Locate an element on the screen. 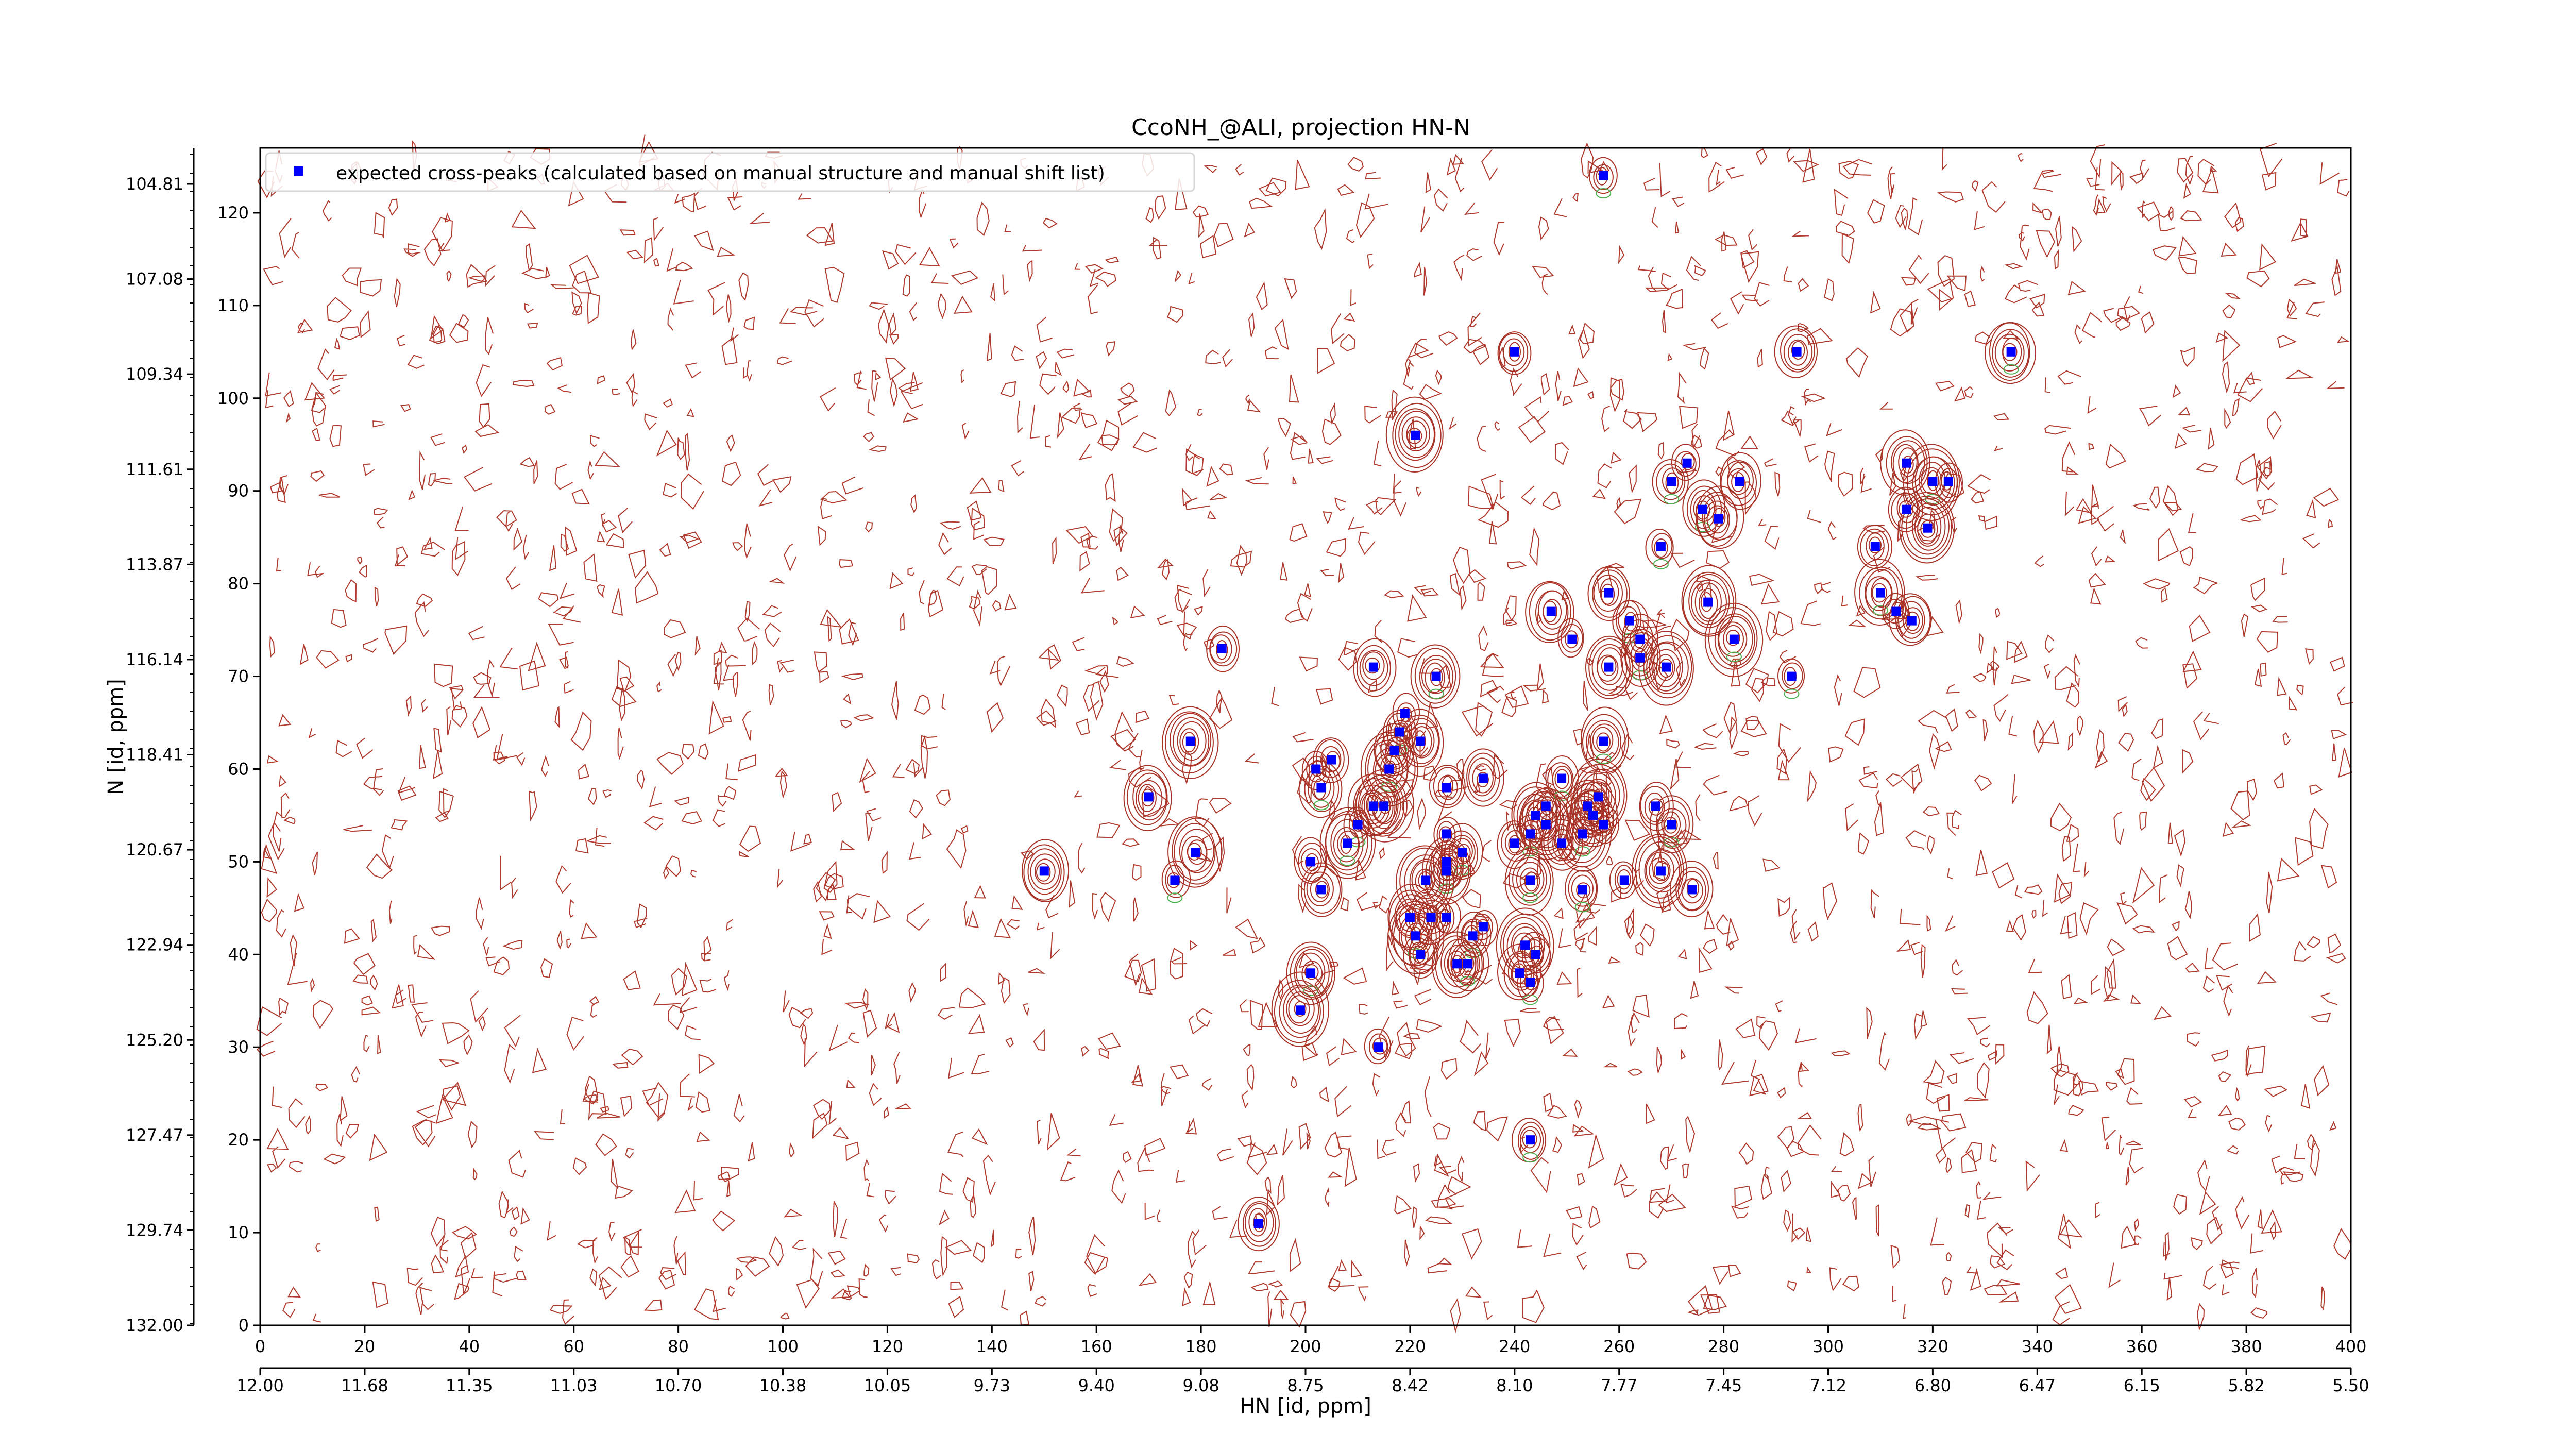 This screenshot has height=1449, width=2576. x-tick-label: 100 is located at coordinates (783, 1346).